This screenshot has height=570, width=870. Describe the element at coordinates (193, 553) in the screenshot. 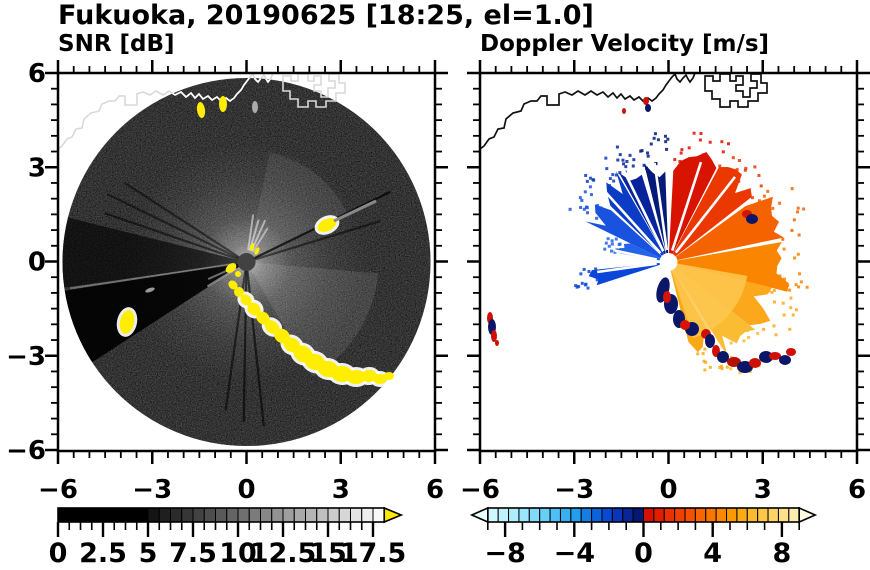

I see `colorbar-tick-label: 7.5` at that location.